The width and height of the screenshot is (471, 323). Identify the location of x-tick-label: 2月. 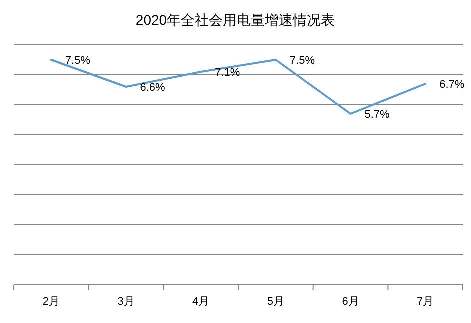
(51, 302).